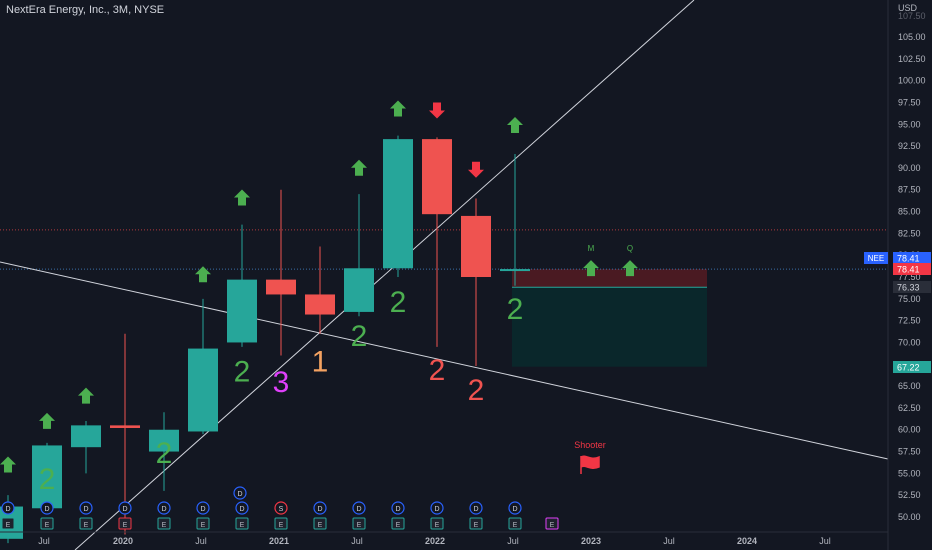 The height and width of the screenshot is (550, 932). I want to click on axis-top-label: 107.50, so click(912, 16).